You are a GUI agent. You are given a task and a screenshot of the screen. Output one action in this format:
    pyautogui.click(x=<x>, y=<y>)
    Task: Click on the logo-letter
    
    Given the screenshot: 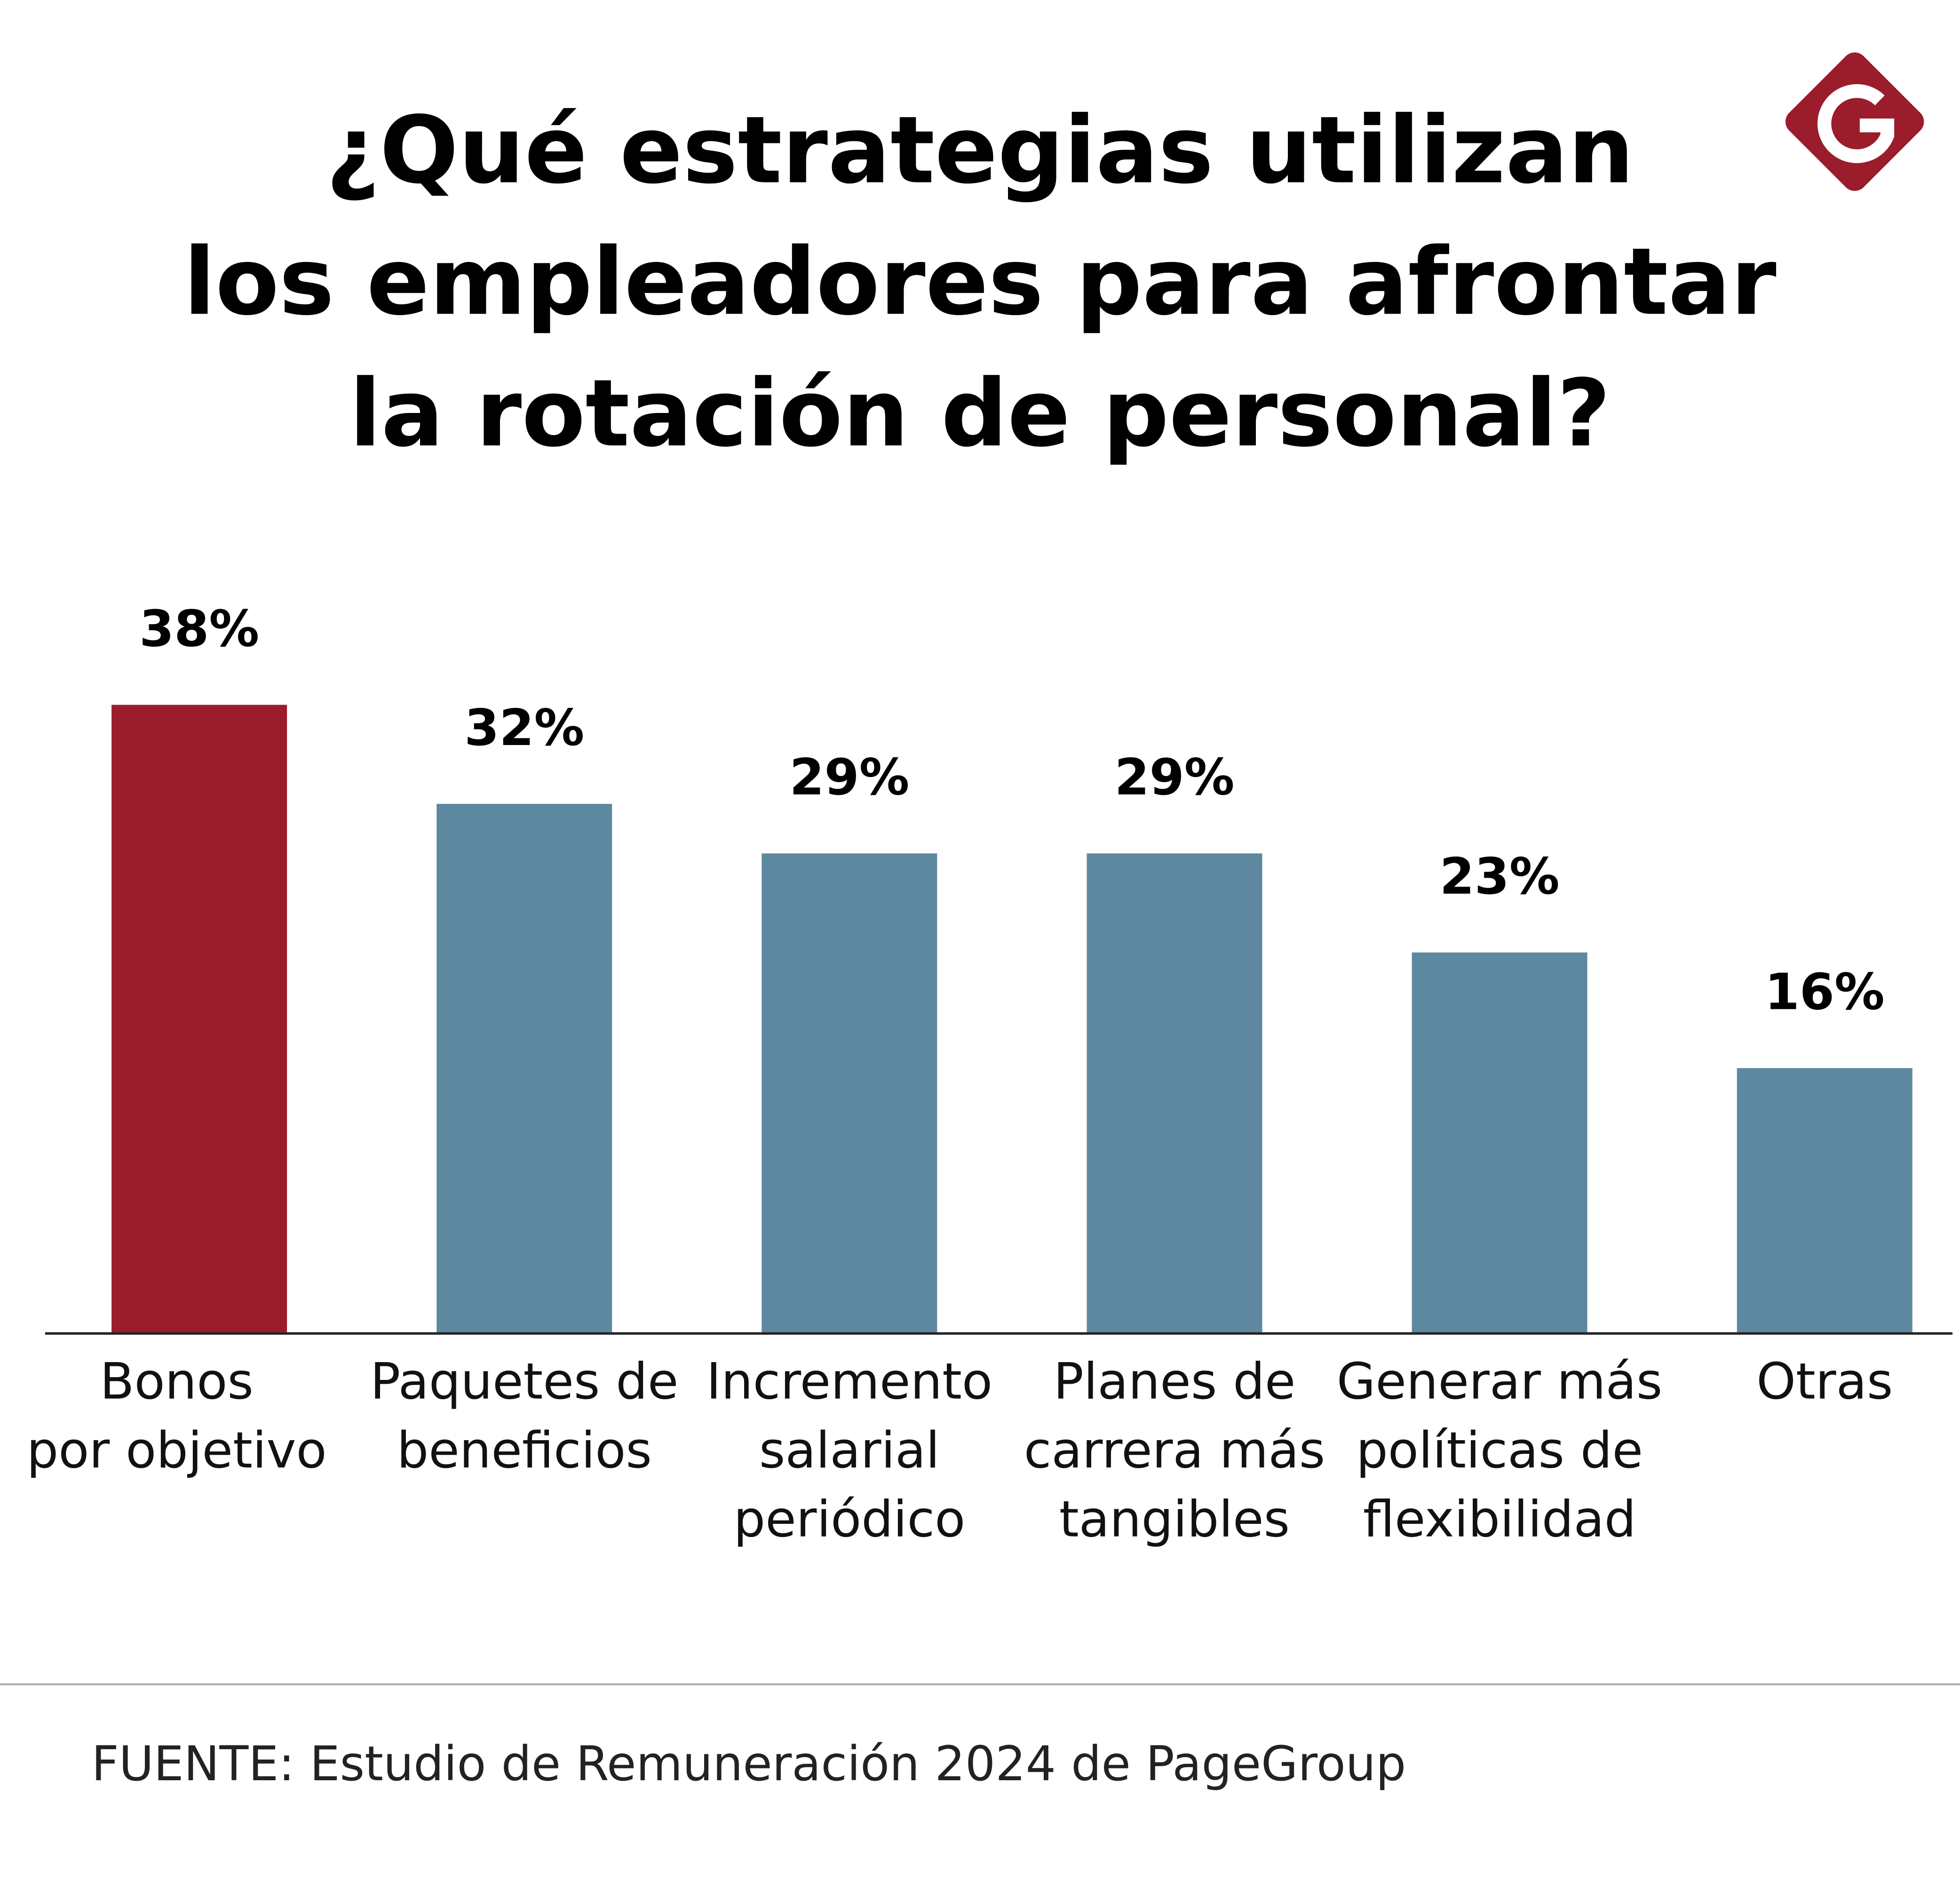 What is the action you would take?
    pyautogui.click(x=1856, y=123)
    